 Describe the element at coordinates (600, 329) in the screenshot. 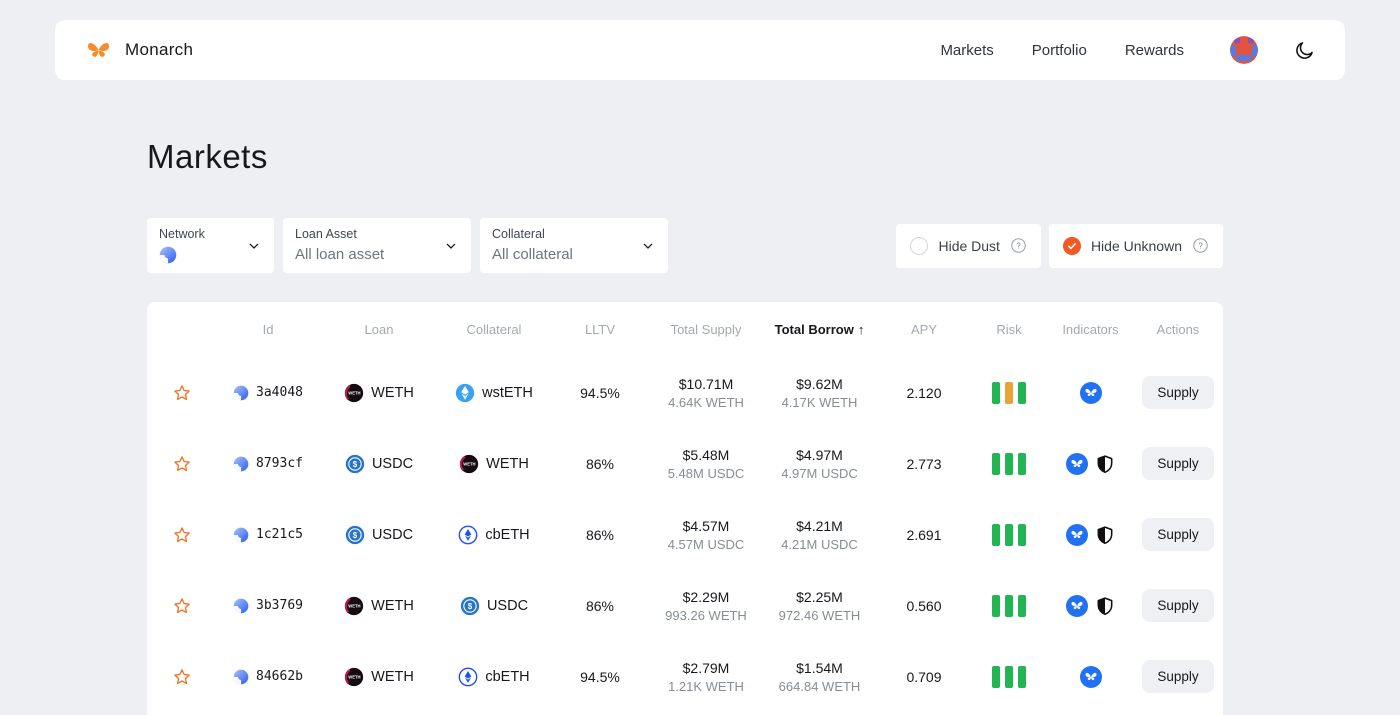

I see `header-lltv: LLTV` at that location.